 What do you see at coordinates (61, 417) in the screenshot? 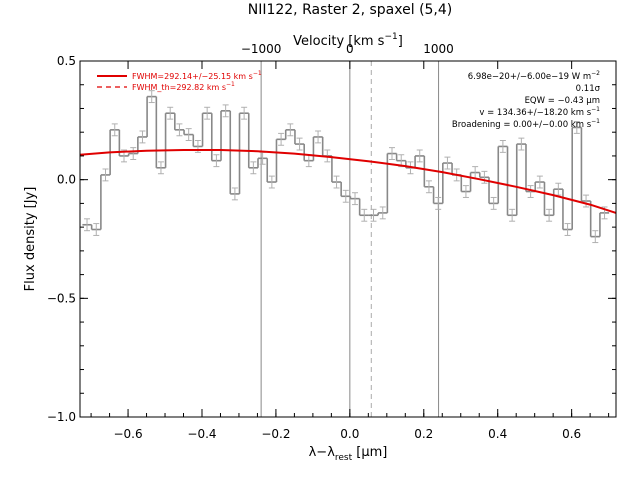
I see `y-tick-label: −1.0` at bounding box center [61, 417].